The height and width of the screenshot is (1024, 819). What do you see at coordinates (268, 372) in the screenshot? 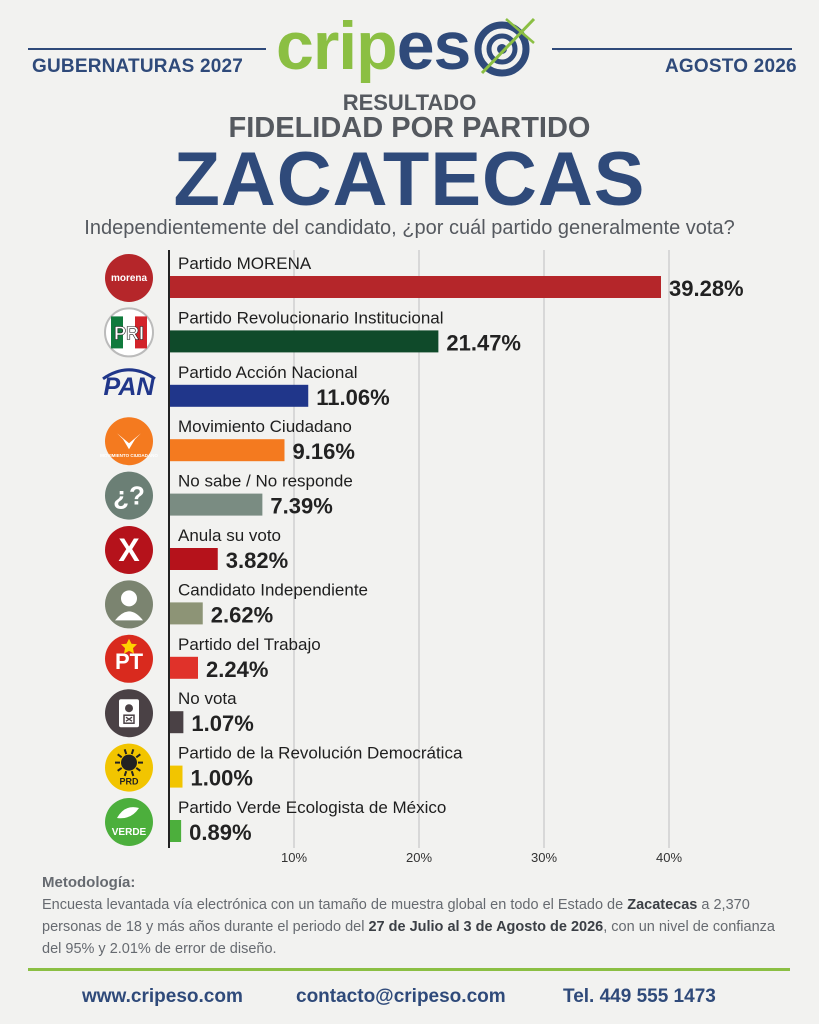
I see `category-label: Partido Acción Nacional` at bounding box center [268, 372].